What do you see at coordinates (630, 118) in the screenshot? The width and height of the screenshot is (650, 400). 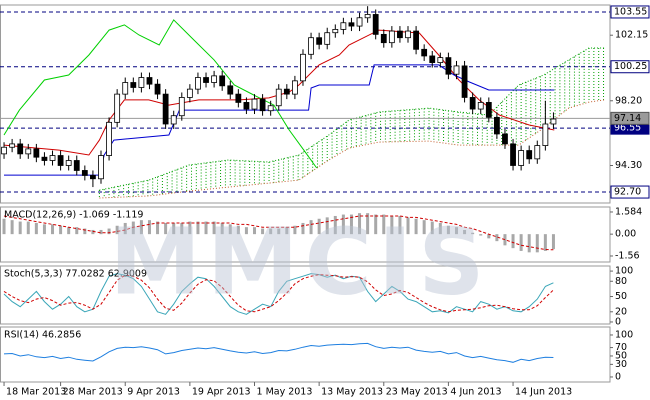 I see `current-price-box` at bounding box center [630, 118].